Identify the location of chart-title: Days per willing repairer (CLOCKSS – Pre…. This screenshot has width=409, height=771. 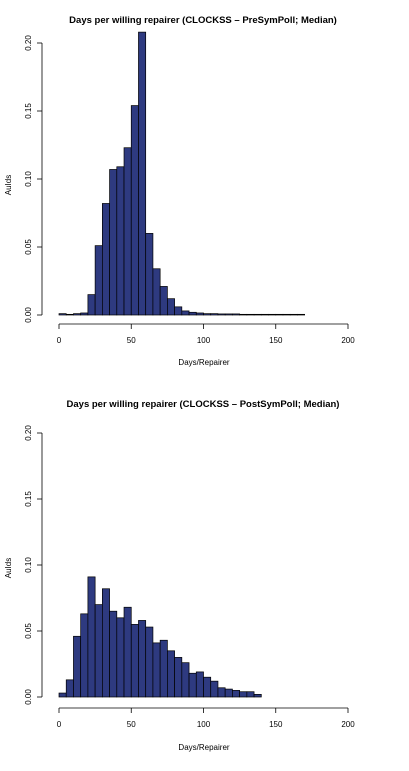
(203, 20).